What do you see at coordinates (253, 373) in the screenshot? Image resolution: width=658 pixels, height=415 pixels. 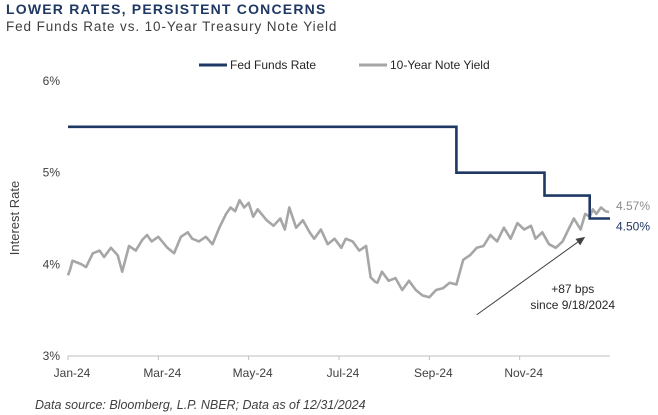 I see `x-tick-label: May-24` at bounding box center [253, 373].